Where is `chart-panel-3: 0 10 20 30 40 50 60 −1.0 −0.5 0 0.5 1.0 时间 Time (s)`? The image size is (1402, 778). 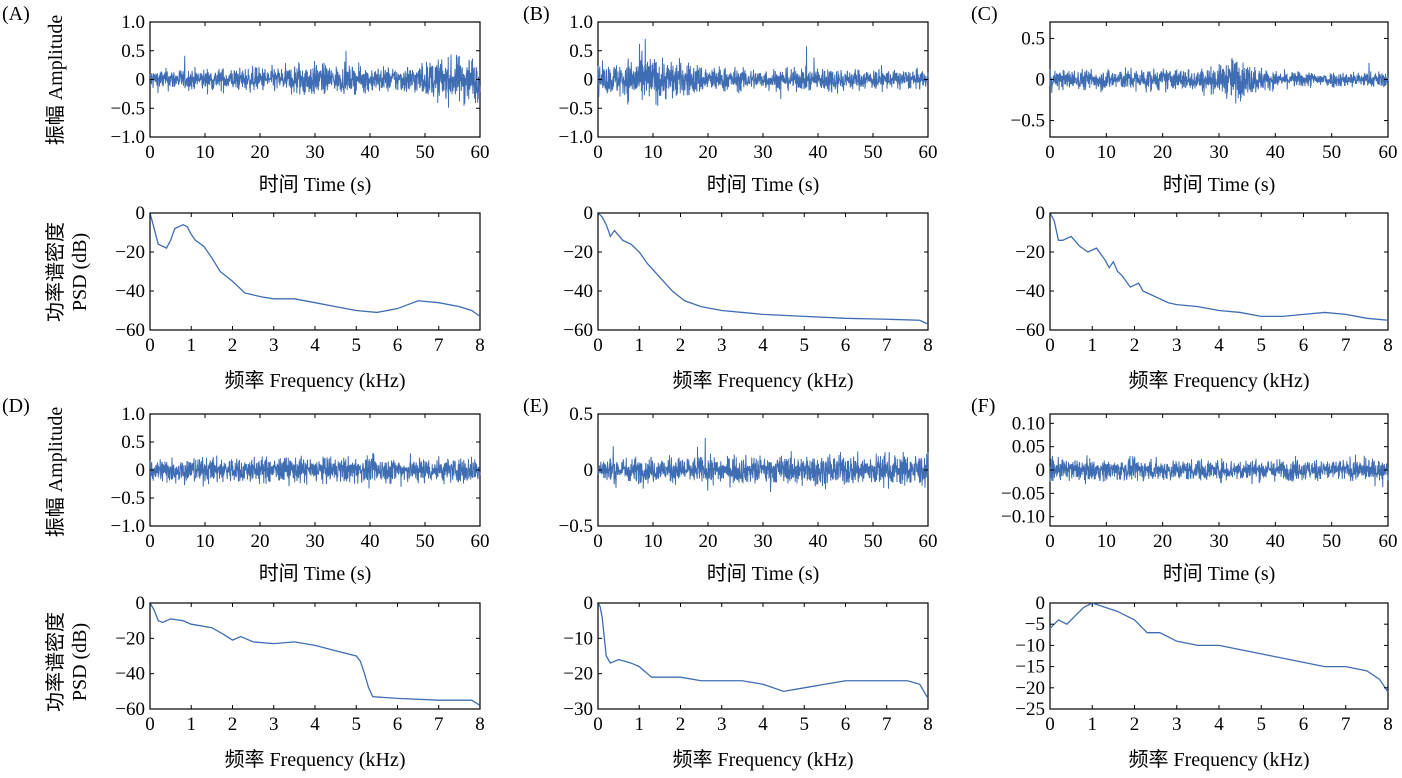 chart-panel-3: 0 10 20 30 40 50 60 −1.0 −0.5 0 0.5 1.0 时间 Time (s) is located at coordinates (748, 104).